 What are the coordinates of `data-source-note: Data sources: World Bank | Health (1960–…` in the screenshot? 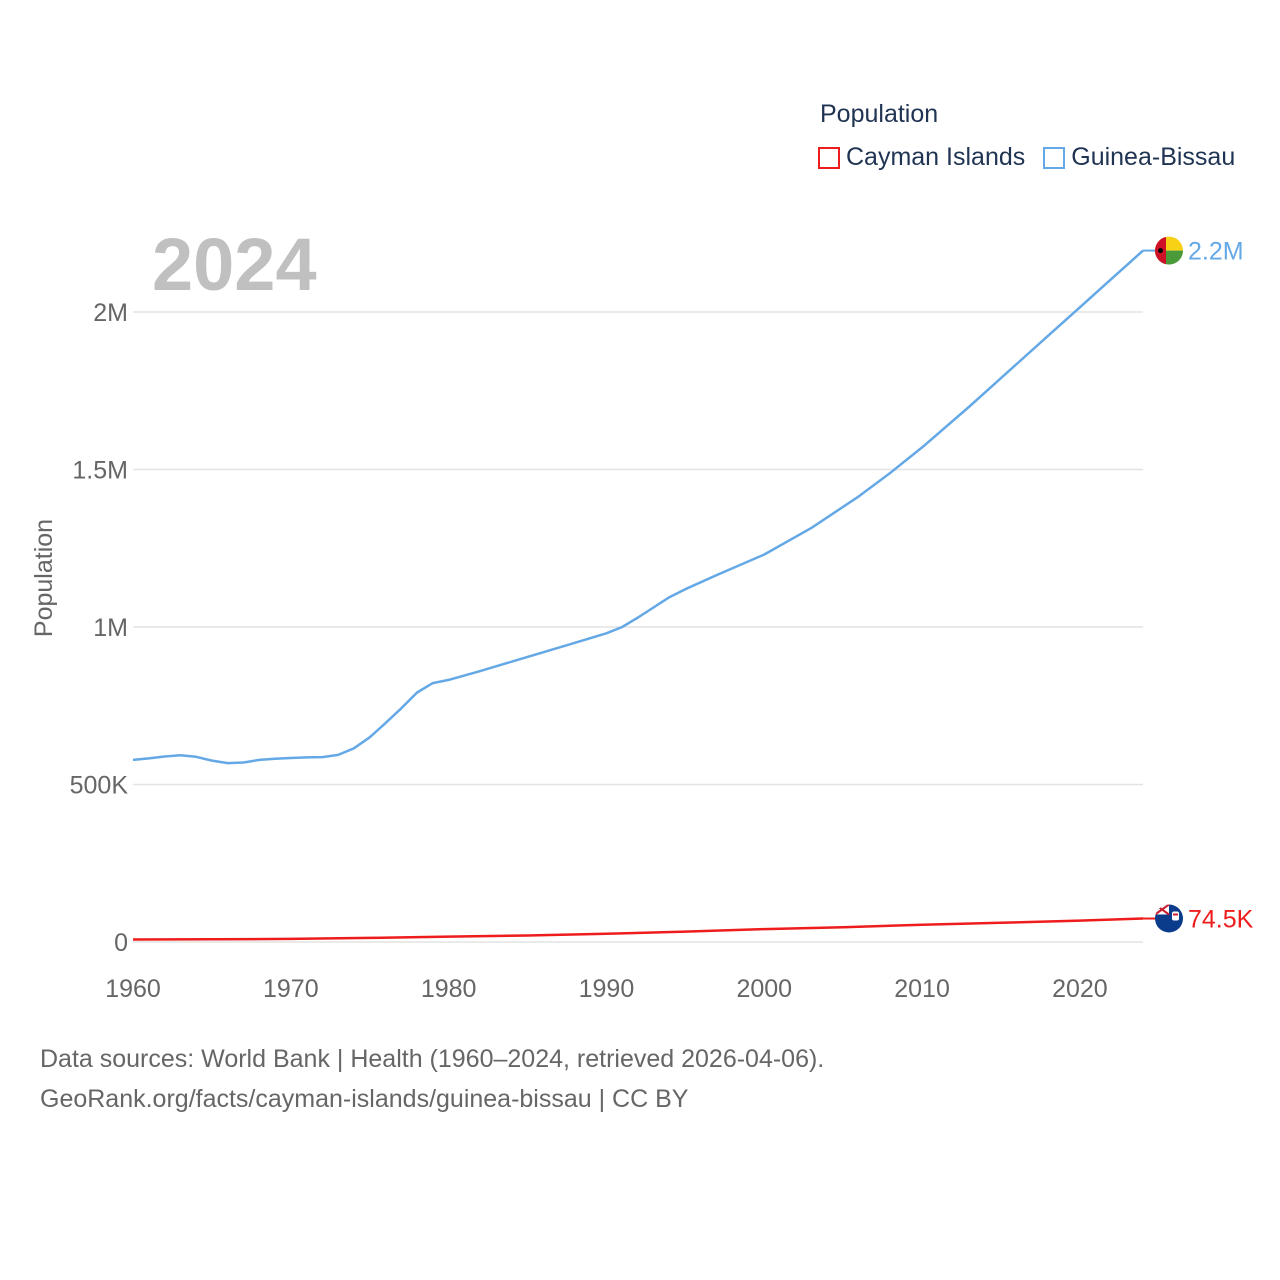 It's located at (432, 1059).